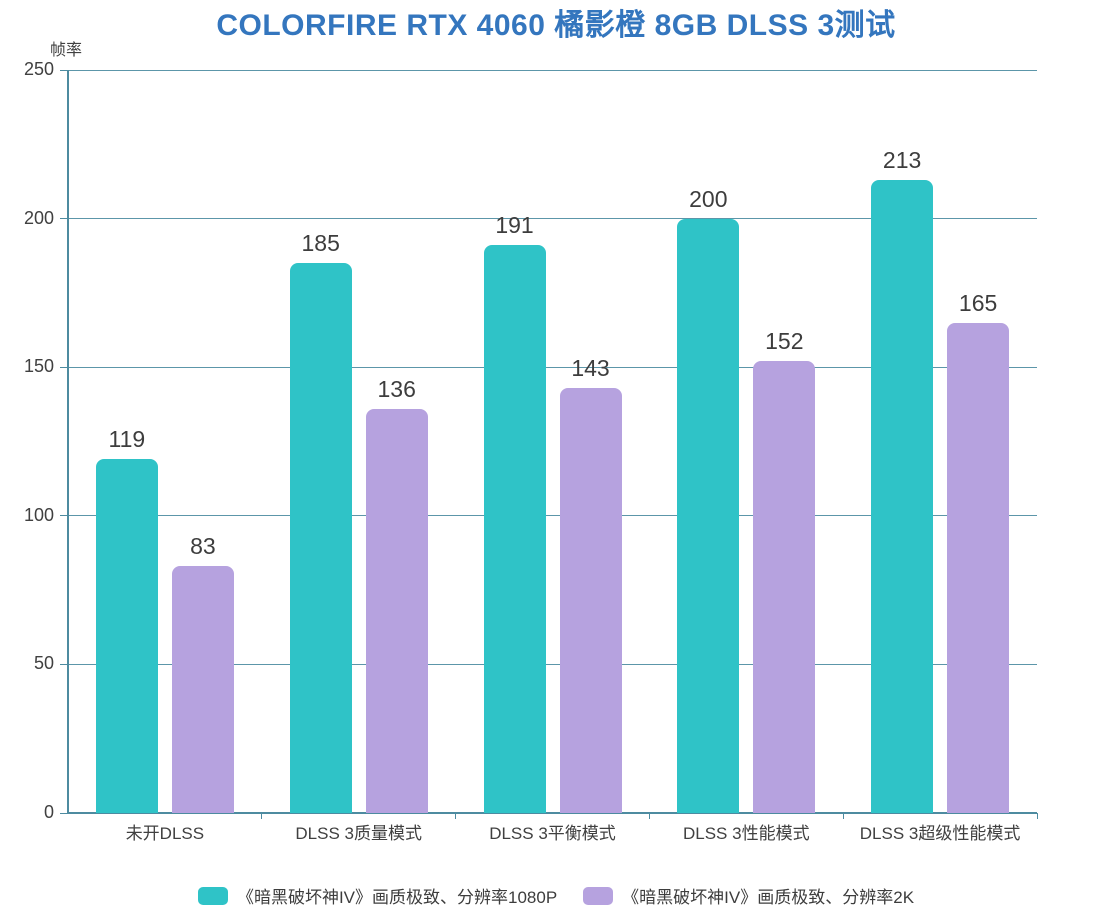 Image resolution: width=1112 pixels, height=916 pixels. Describe the element at coordinates (708, 198) in the screenshot. I see `value-label: 200` at that location.